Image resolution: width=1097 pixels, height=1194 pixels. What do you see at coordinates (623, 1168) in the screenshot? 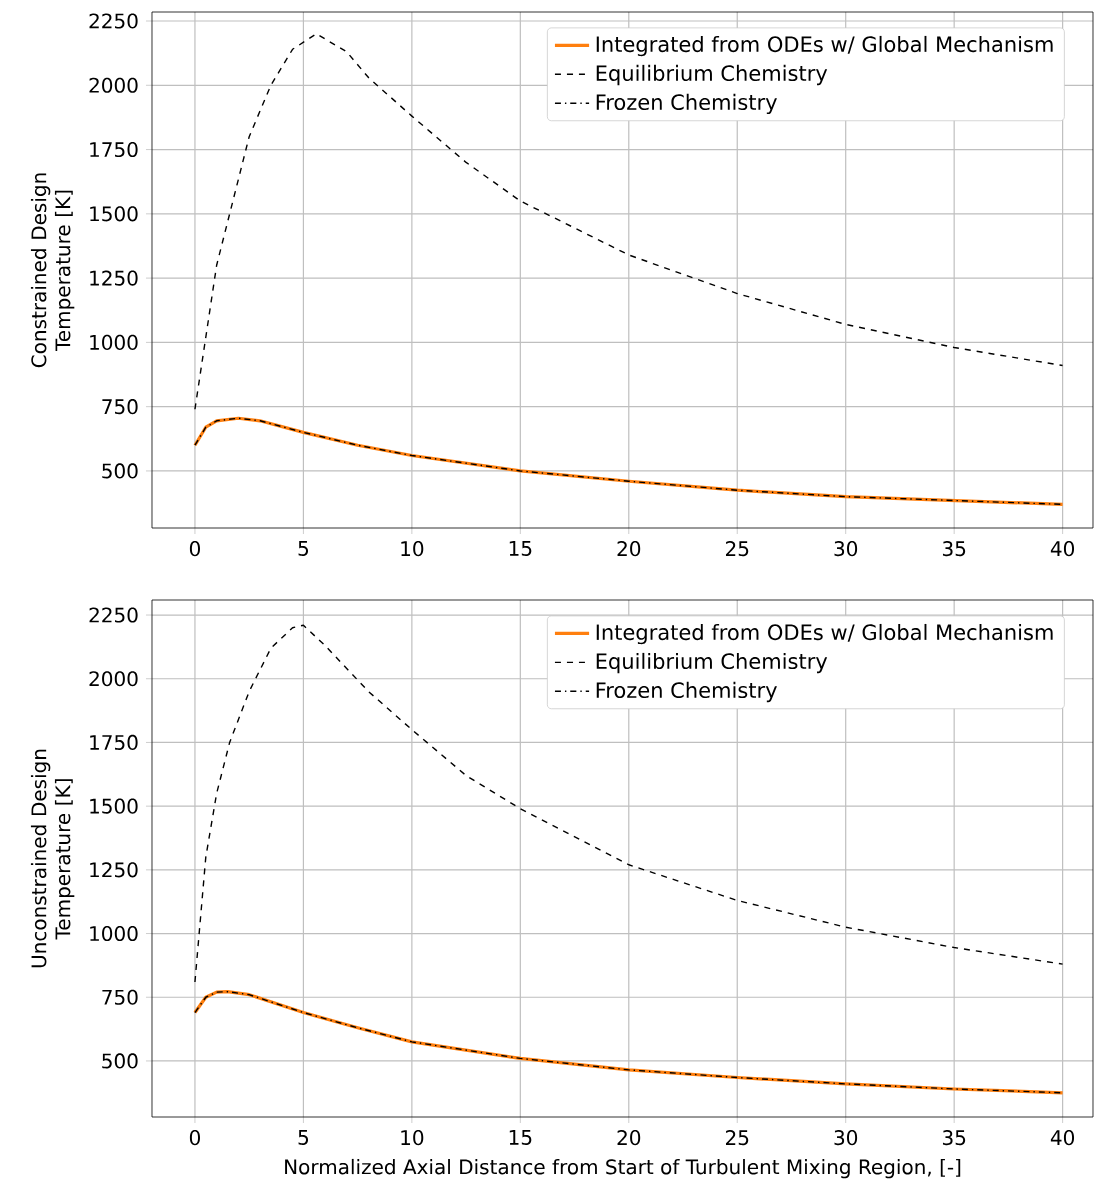
I see `x-axis-title: Normalized Axial Distance from Start of Turbulent Mixing Region, [-]` at bounding box center [623, 1168].